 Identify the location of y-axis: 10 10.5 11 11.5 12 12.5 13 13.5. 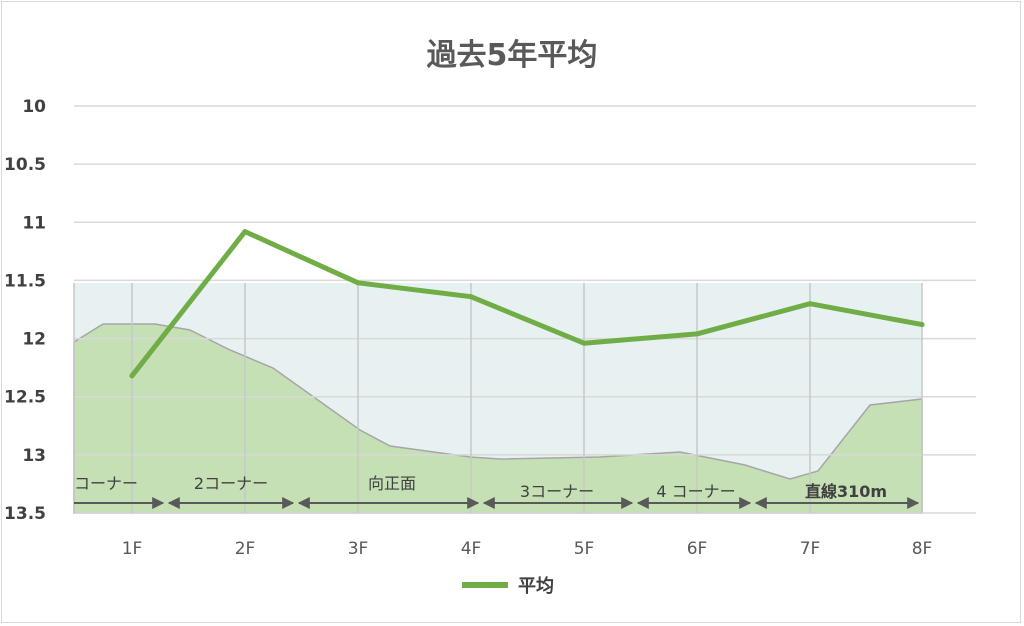
(25, 310).